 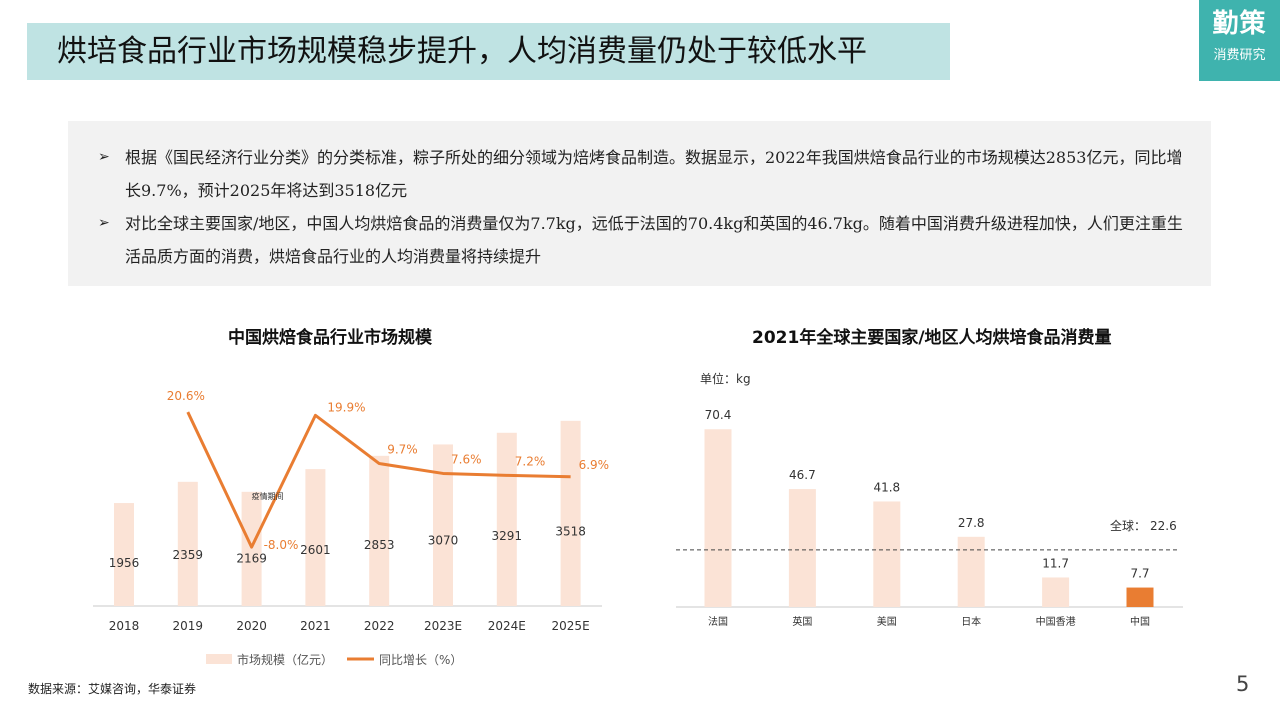 I want to click on x-tick-label: 中国, so click(x=1140, y=621).